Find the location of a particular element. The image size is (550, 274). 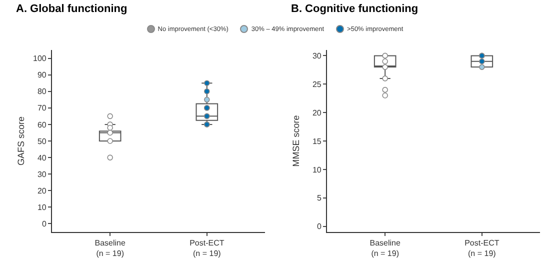

y-tick-label: 15 is located at coordinates (317, 141).